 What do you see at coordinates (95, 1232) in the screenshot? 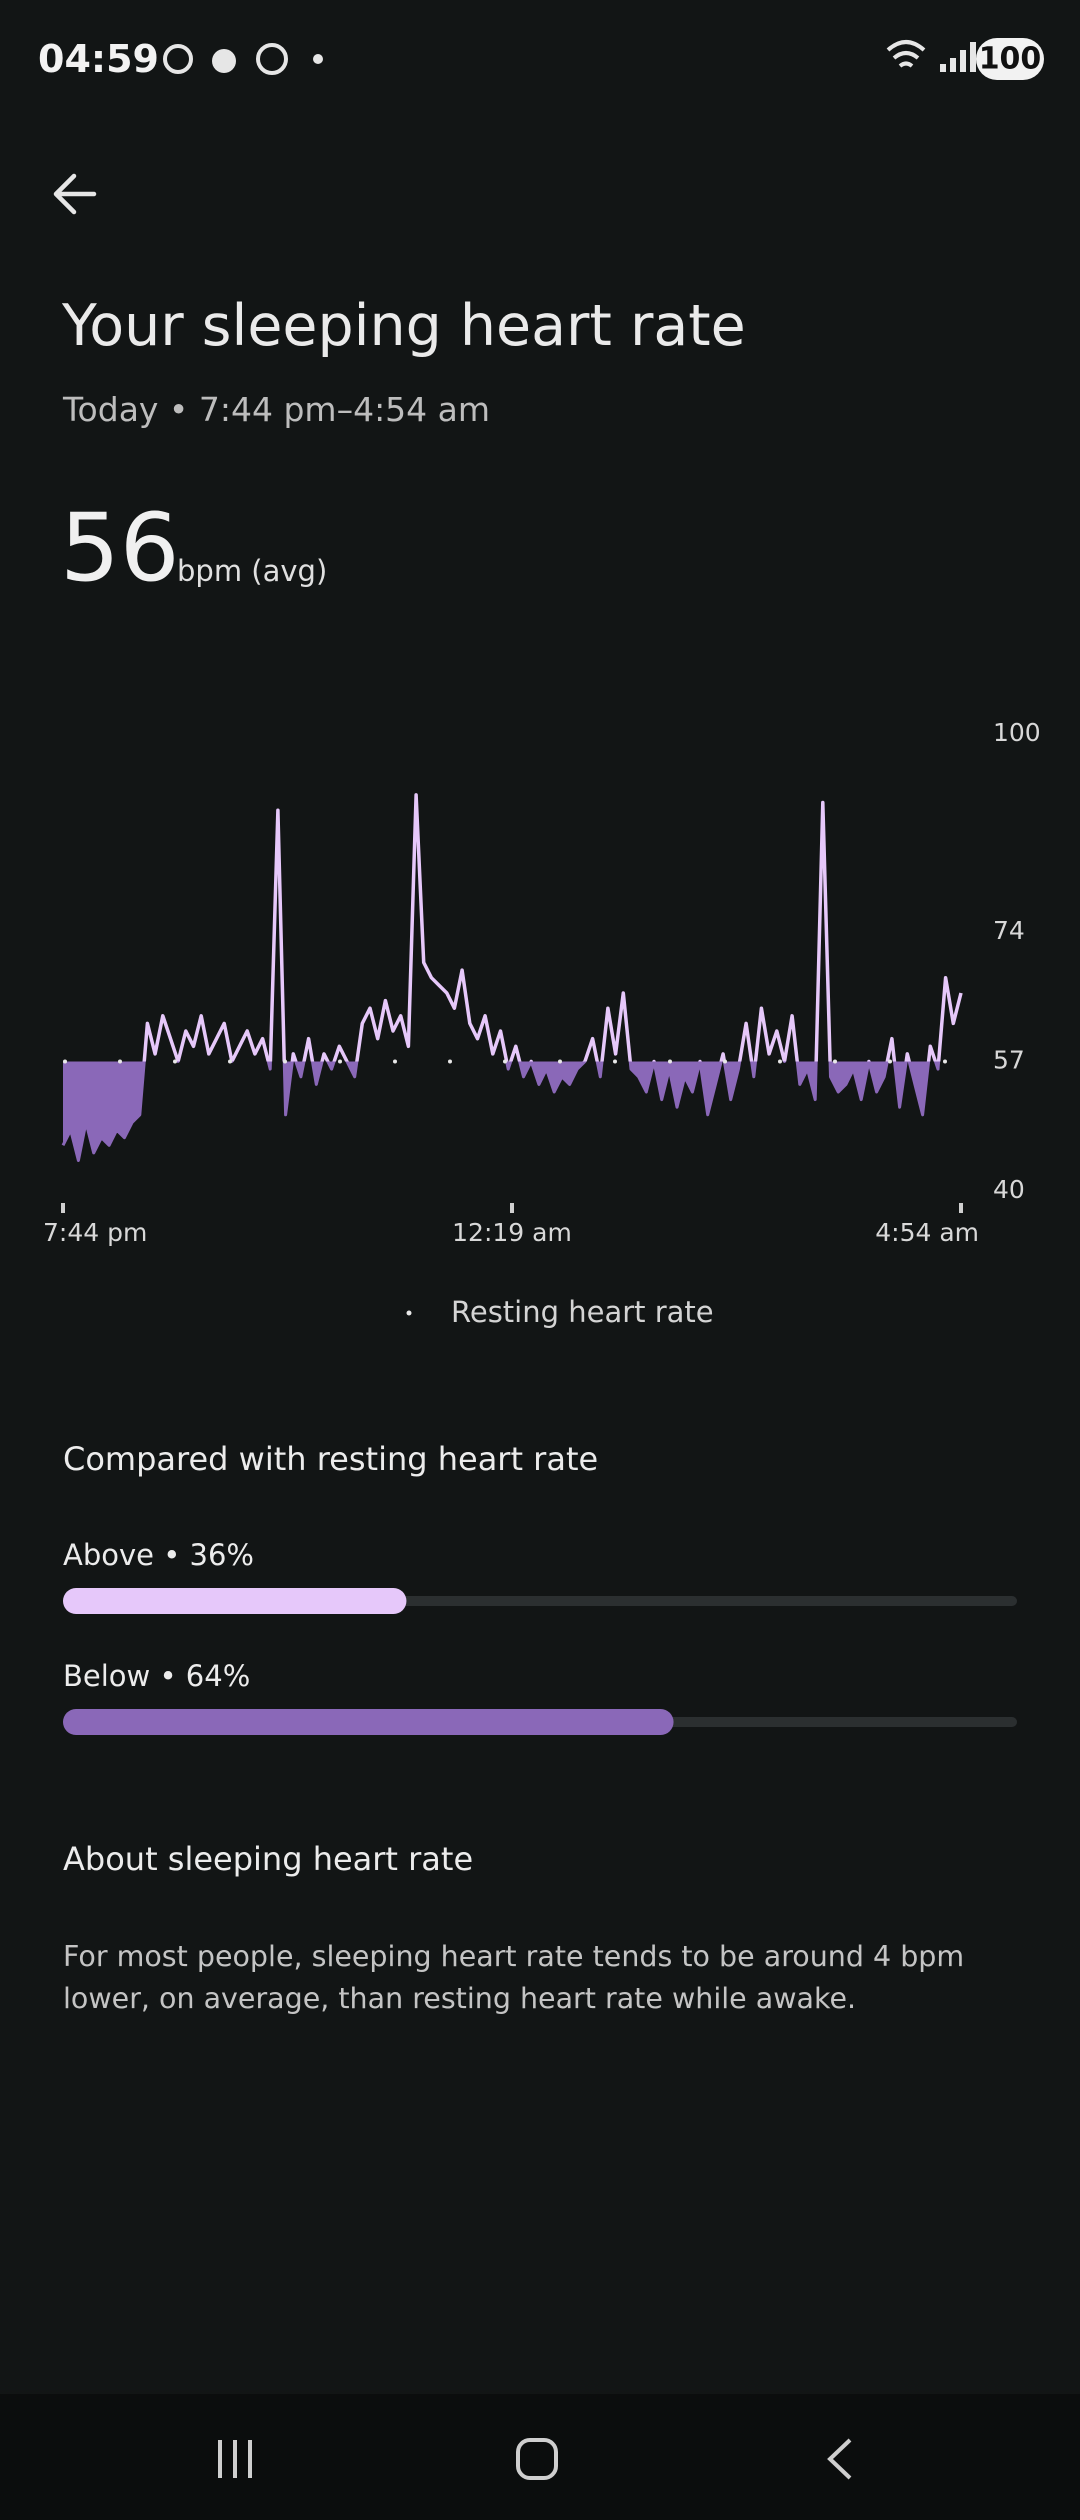
I see `x-tick-label: 7:44 pm` at bounding box center [95, 1232].